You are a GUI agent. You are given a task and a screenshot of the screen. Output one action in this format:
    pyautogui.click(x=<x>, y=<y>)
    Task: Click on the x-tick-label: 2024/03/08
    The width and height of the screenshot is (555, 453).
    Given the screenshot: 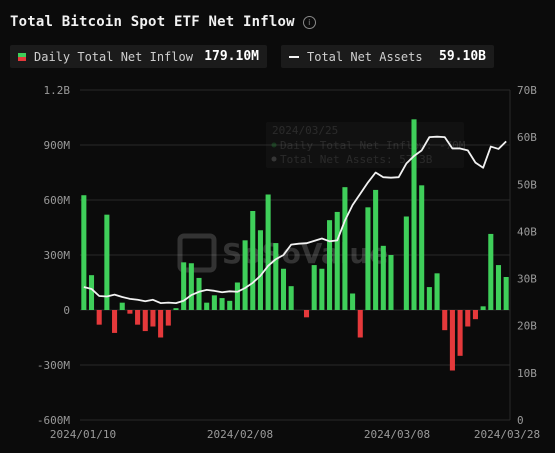 What is the action you would take?
    pyautogui.click(x=397, y=434)
    